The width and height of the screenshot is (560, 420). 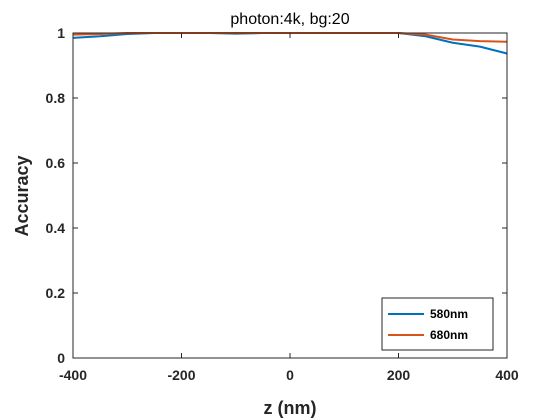 I want to click on x-tick-label: 200, so click(x=399, y=375).